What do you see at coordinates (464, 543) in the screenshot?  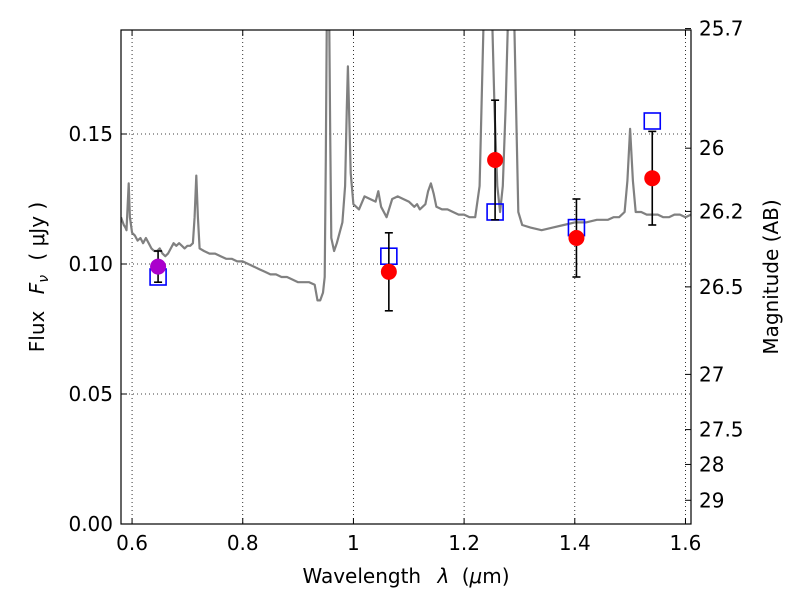 I see `x-tick-label: 1.2` at bounding box center [464, 543].